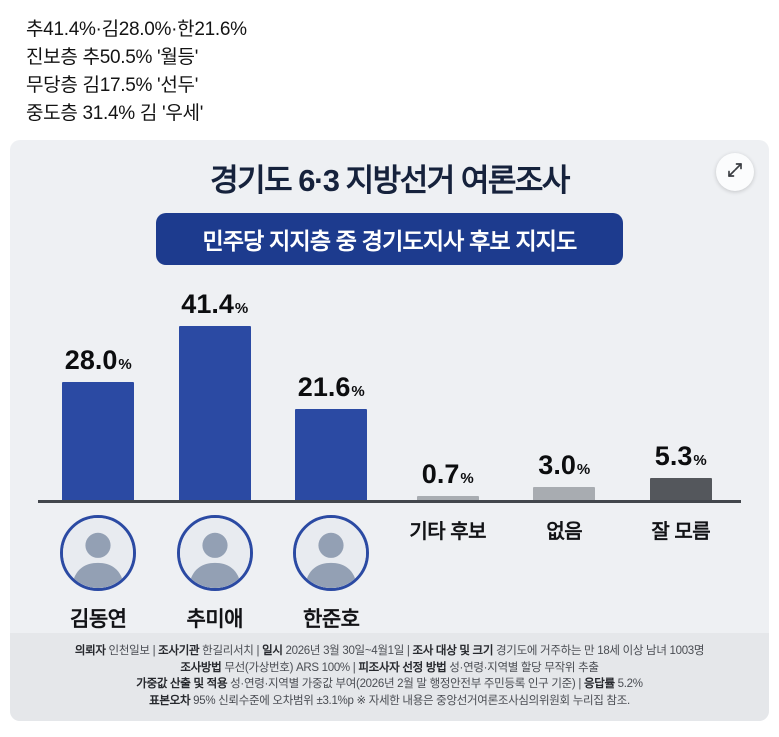 The image size is (779, 737). I want to click on candidate-name: 김동연, so click(98, 619).